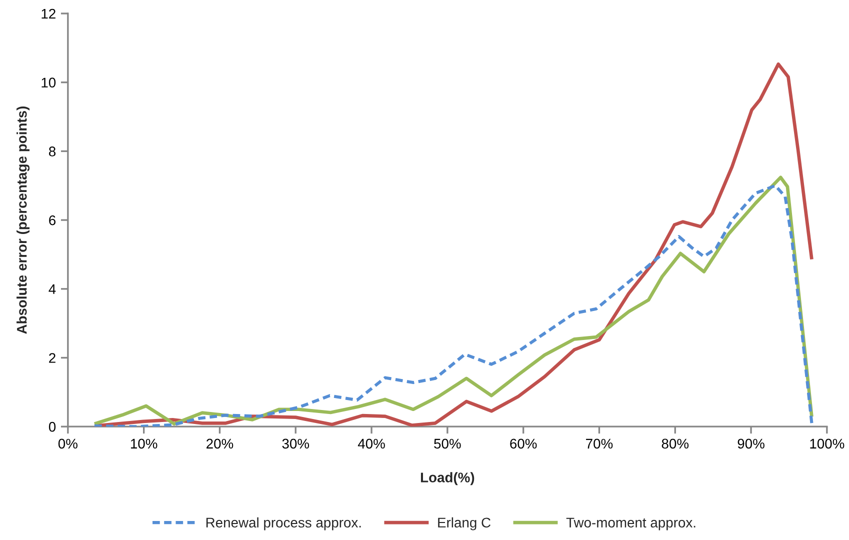 This screenshot has width=849, height=540. What do you see at coordinates (52, 358) in the screenshot?
I see `y-tick-label: 2` at bounding box center [52, 358].